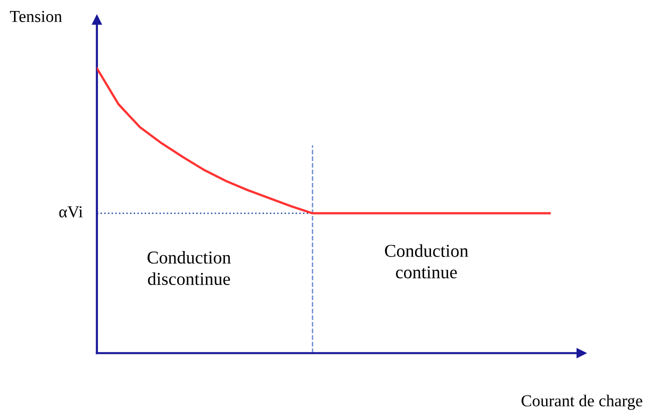 The height and width of the screenshot is (414, 646). I want to click on y-axis-title: Tension, so click(36, 16).